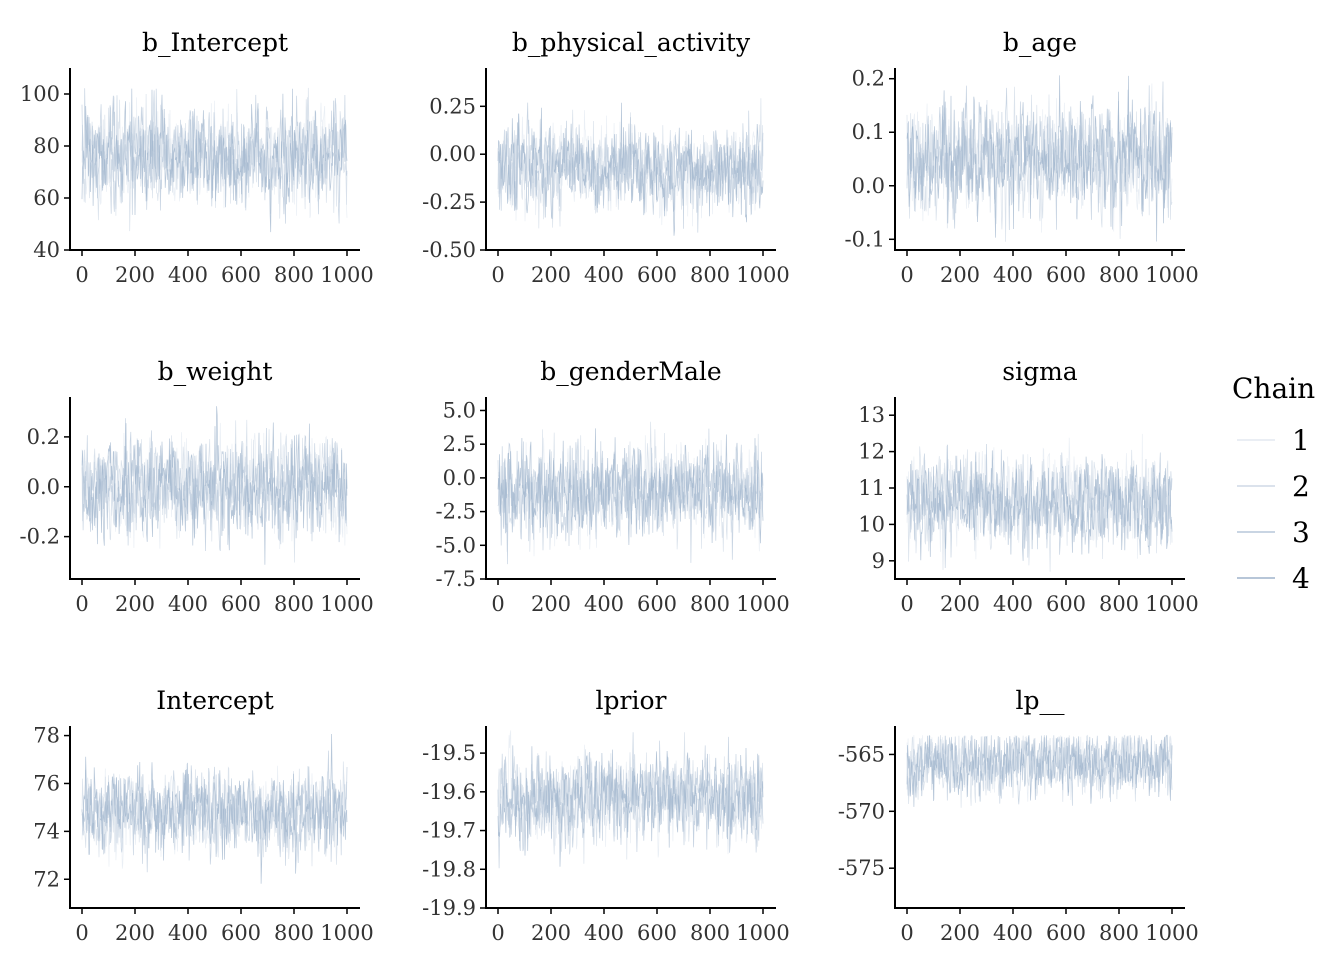  Describe the element at coordinates (861, 811) in the screenshot. I see `y-tick-label: -570` at that location.